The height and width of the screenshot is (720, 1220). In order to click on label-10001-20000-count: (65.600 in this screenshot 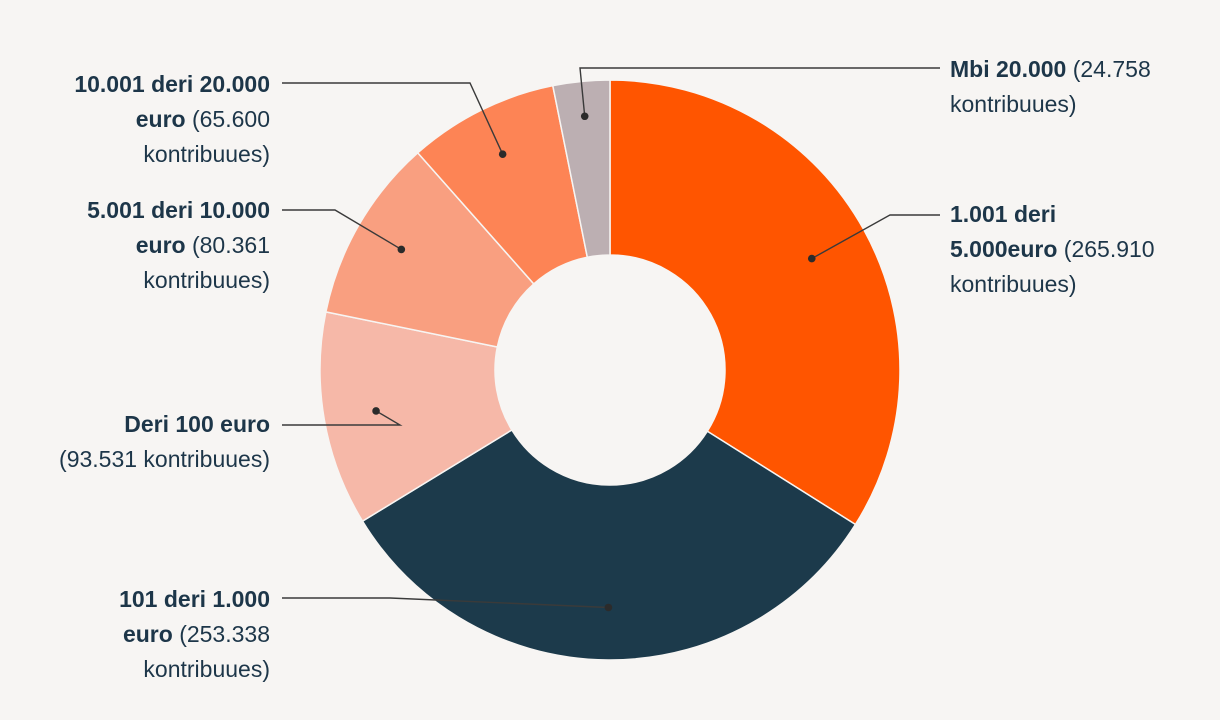, I will do `click(230, 119)`.